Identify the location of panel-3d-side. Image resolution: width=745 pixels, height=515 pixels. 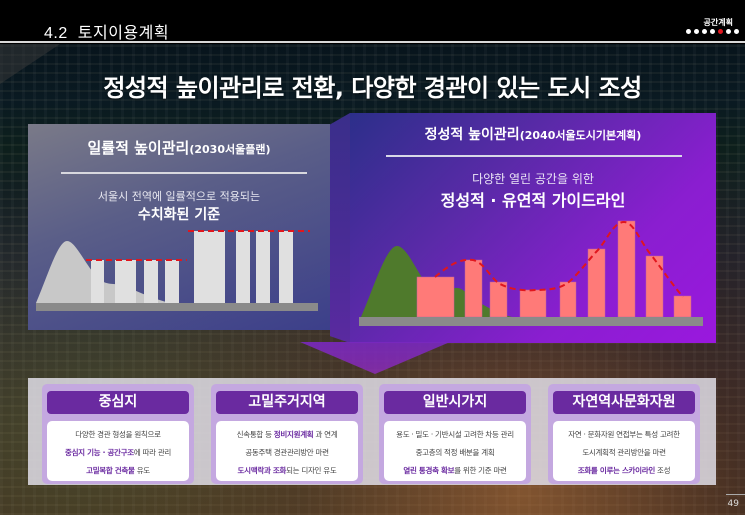
(340, 228).